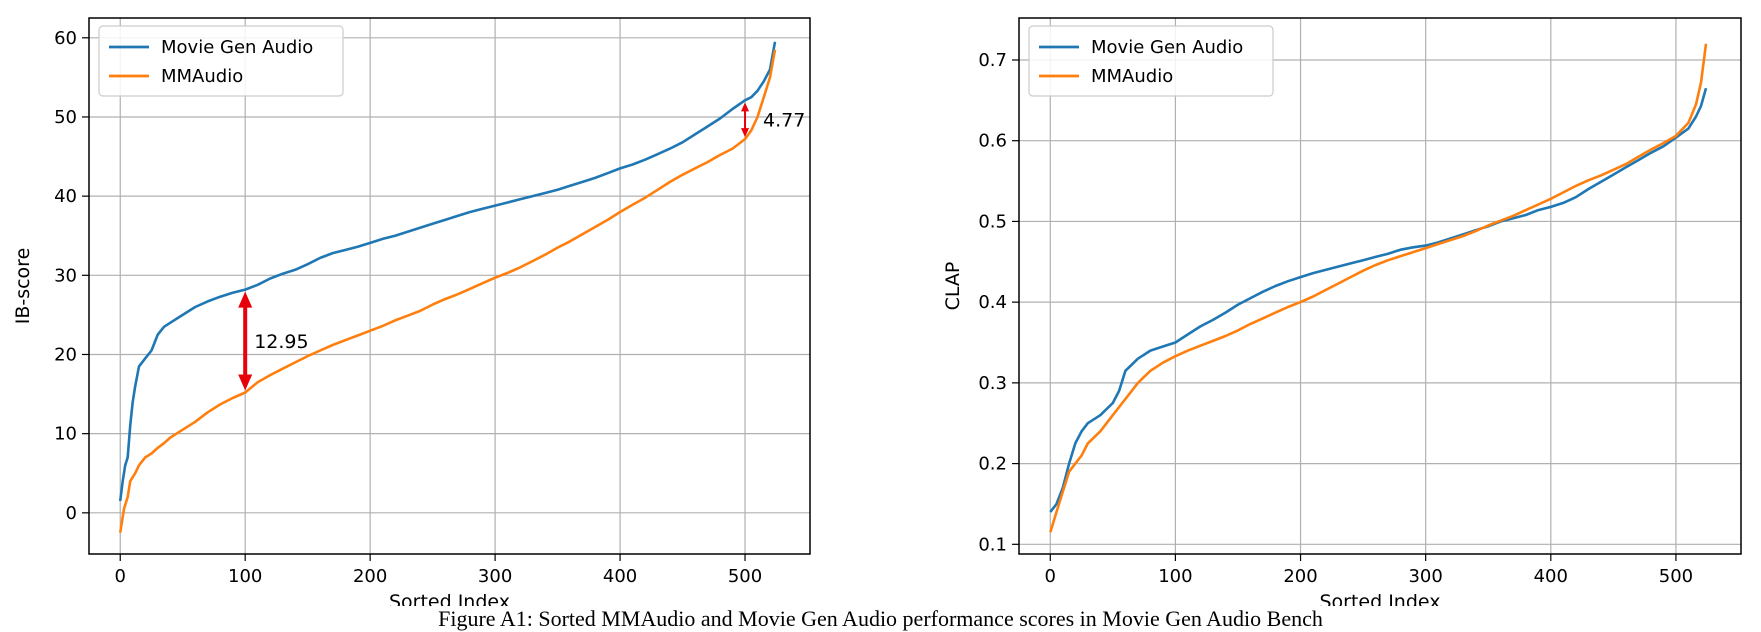  What do you see at coordinates (65, 275) in the screenshot?
I see `y-tick-label: 30` at bounding box center [65, 275].